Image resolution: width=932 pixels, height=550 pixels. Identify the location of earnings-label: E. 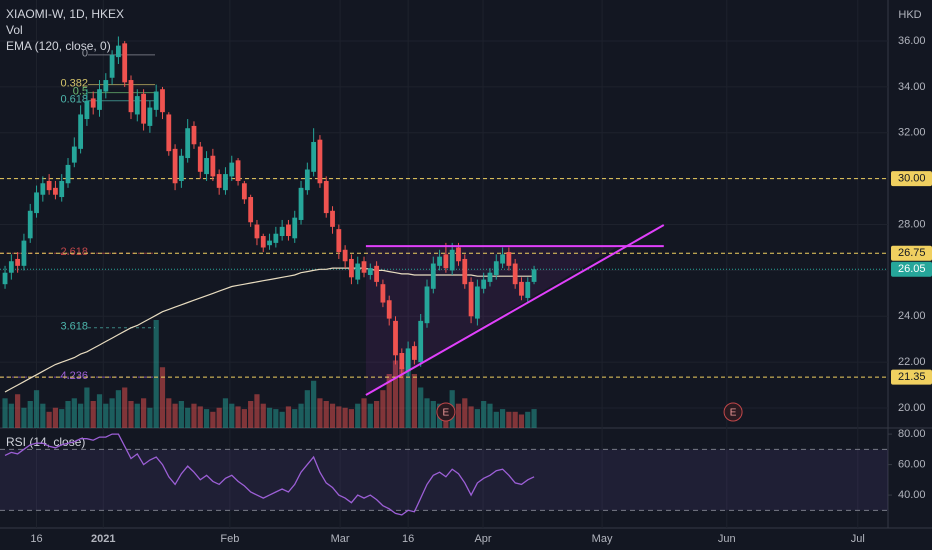
(446, 413).